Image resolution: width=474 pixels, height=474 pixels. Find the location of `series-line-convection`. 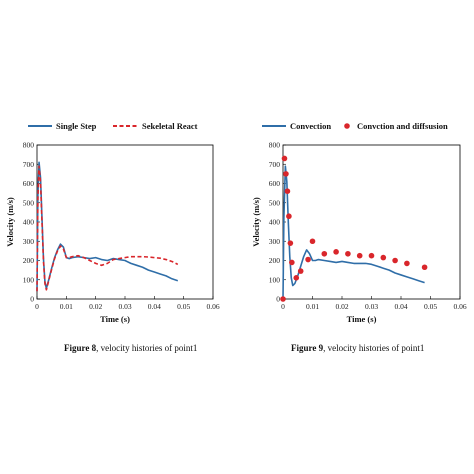

series-line-convection is located at coordinates (353, 232).